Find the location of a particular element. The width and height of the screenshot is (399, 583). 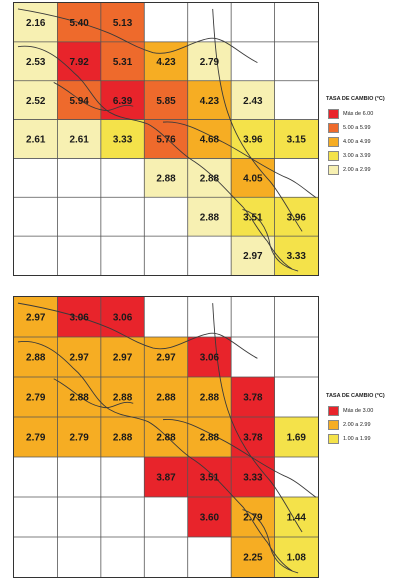

legend-label: 3.00 a 3.99 is located at coordinates (357, 156).